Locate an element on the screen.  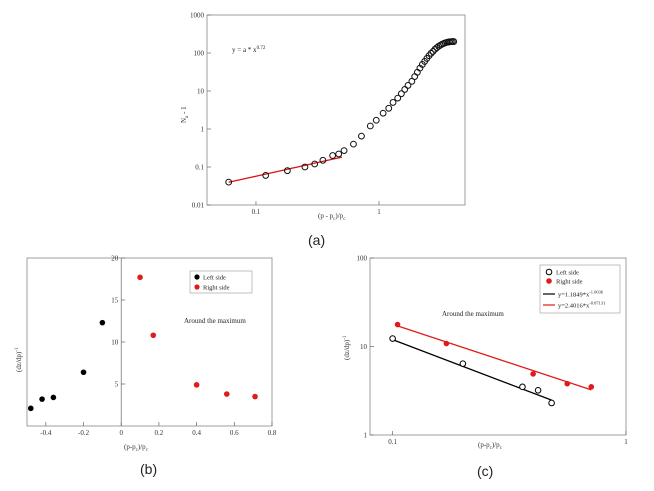
fit-line-right is located at coordinates (494, 358).